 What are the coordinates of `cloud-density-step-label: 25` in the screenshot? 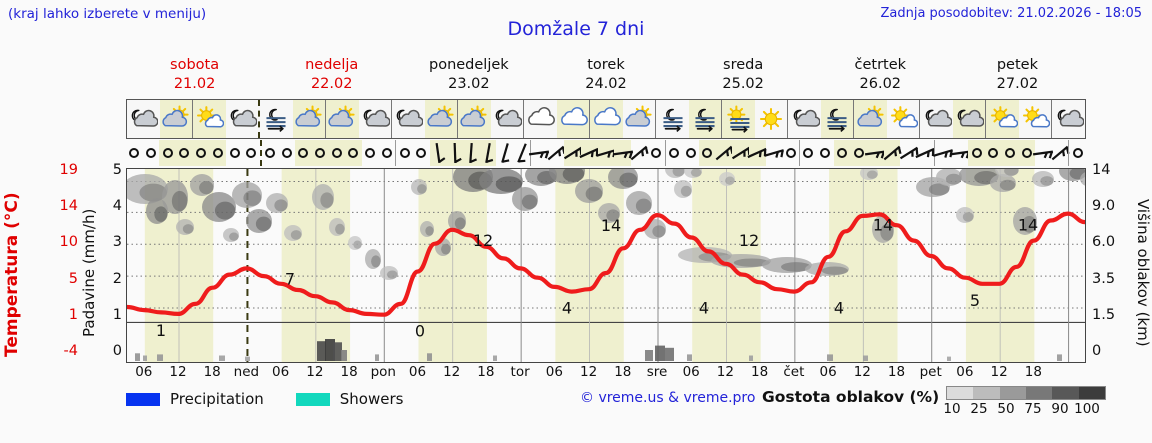 It's located at (979, 409).